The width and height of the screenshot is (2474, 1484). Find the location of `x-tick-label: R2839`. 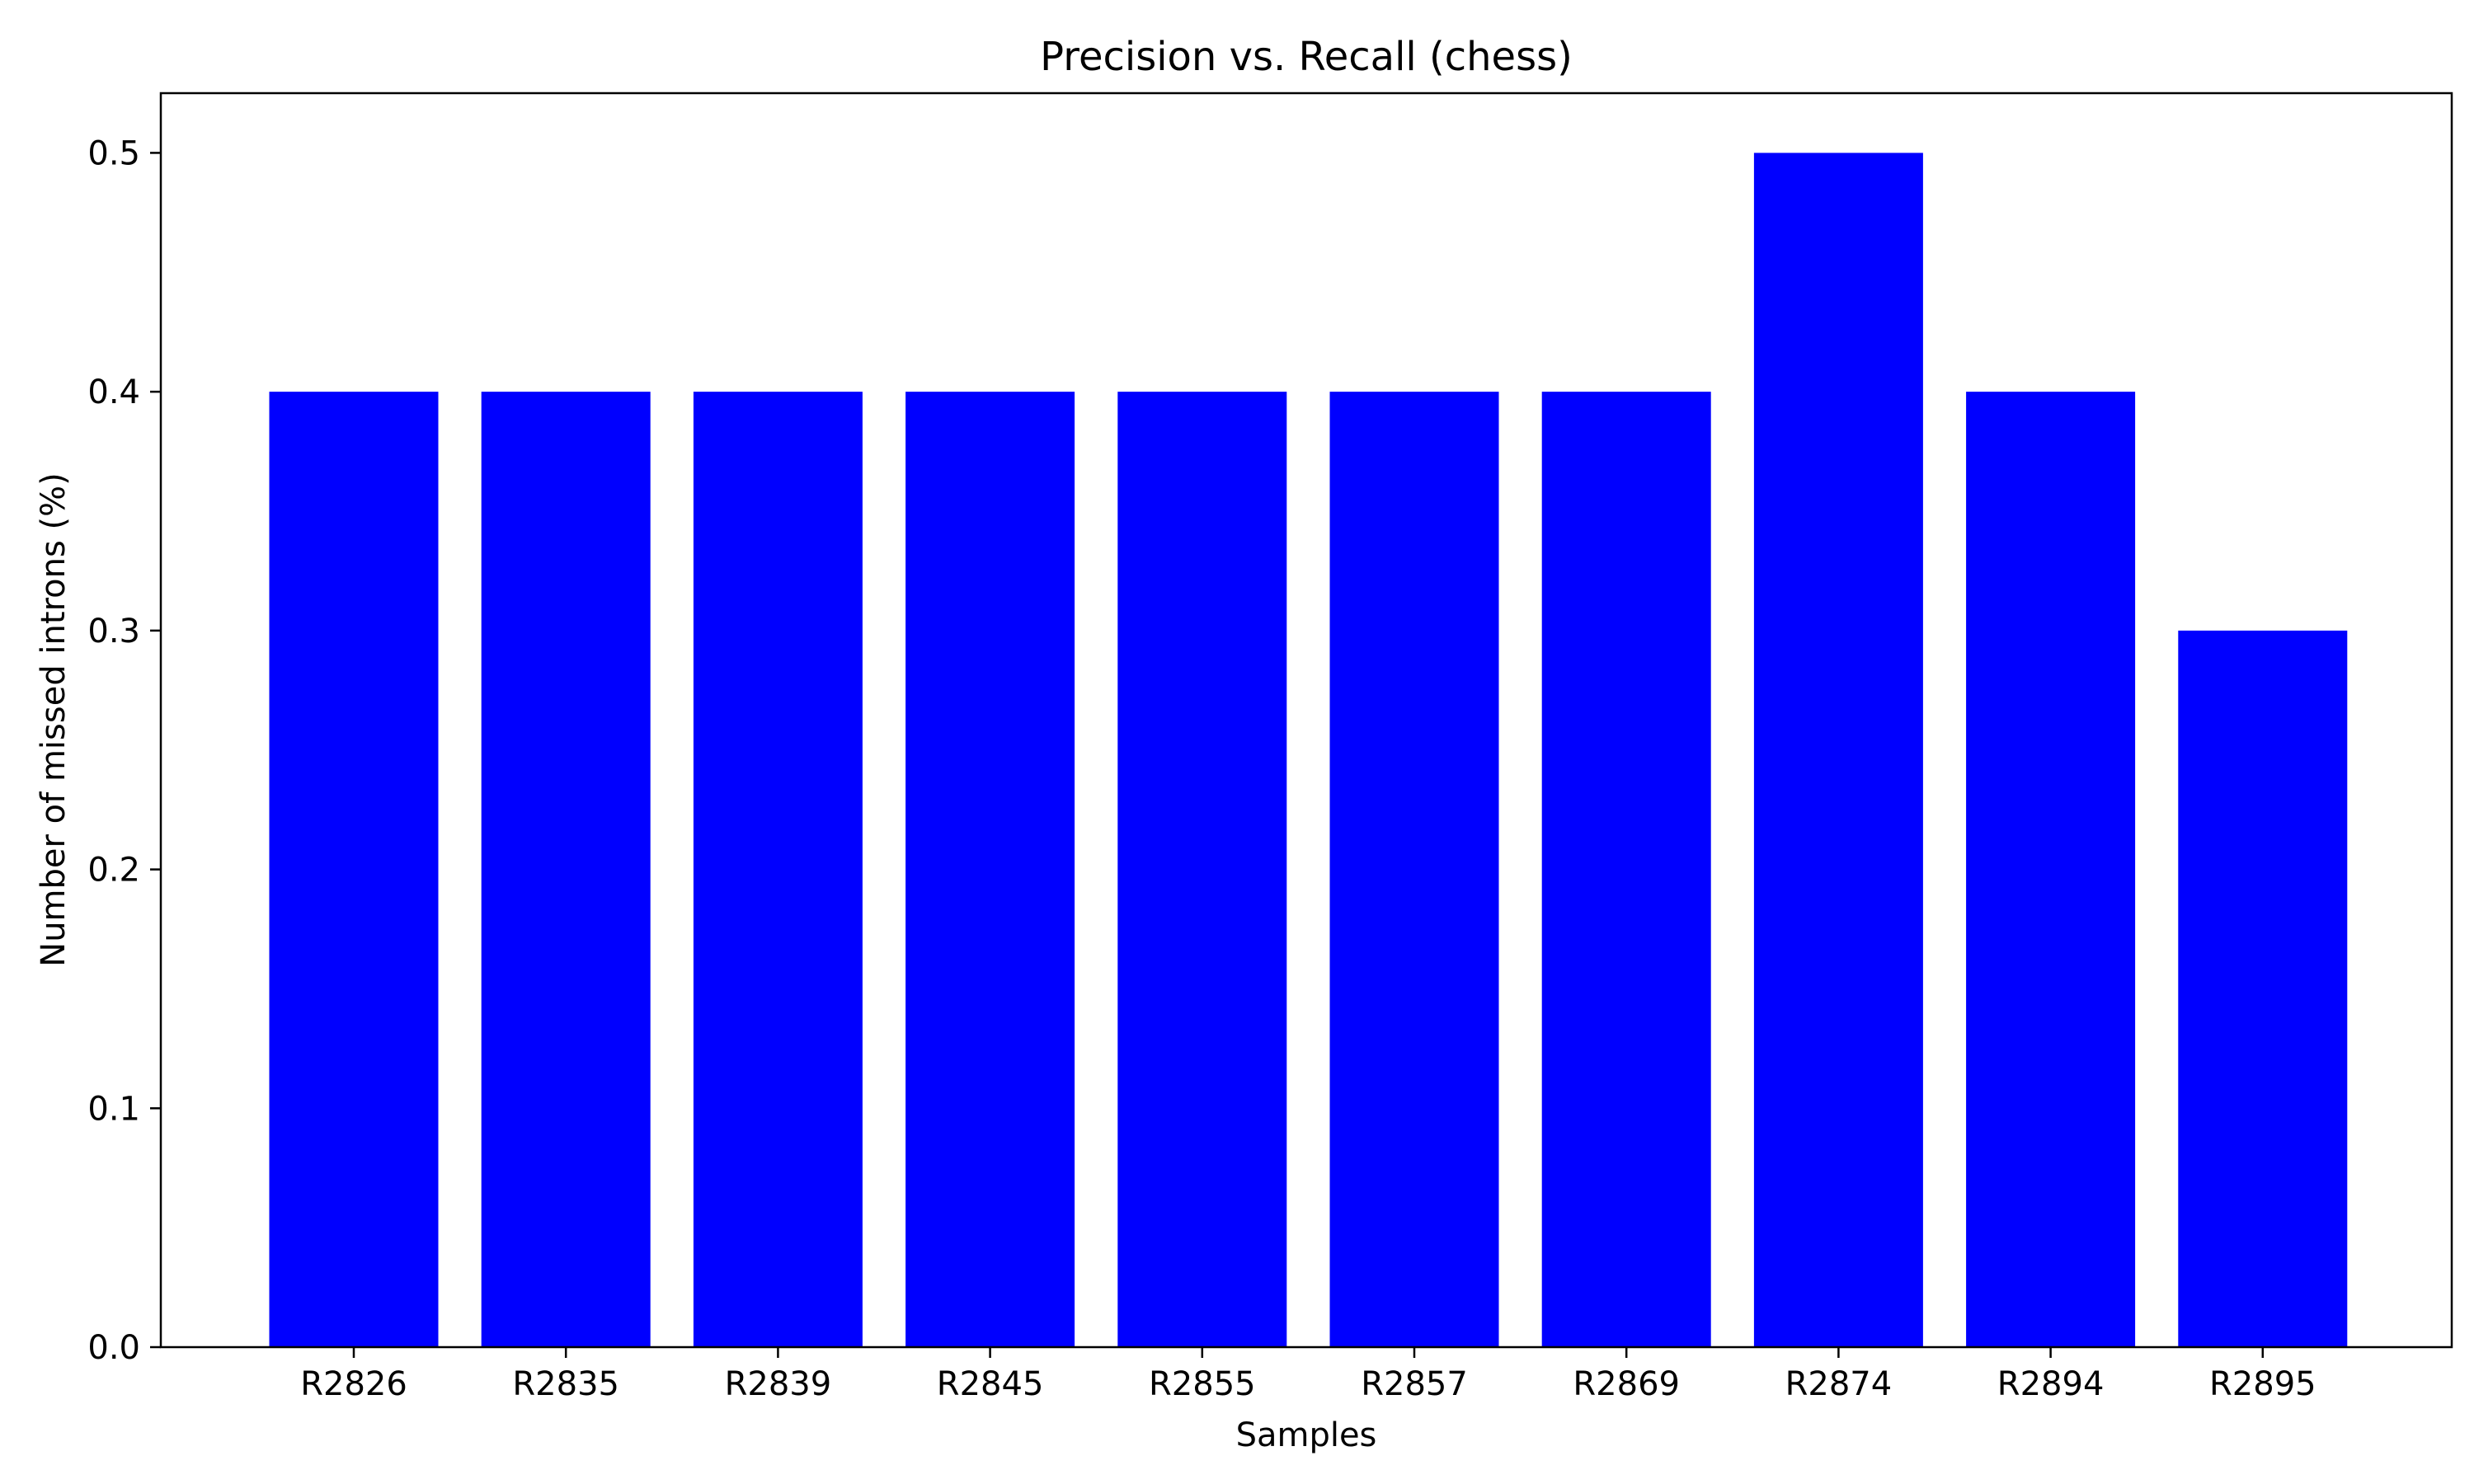

x-tick-label: R2839 is located at coordinates (778, 1384).